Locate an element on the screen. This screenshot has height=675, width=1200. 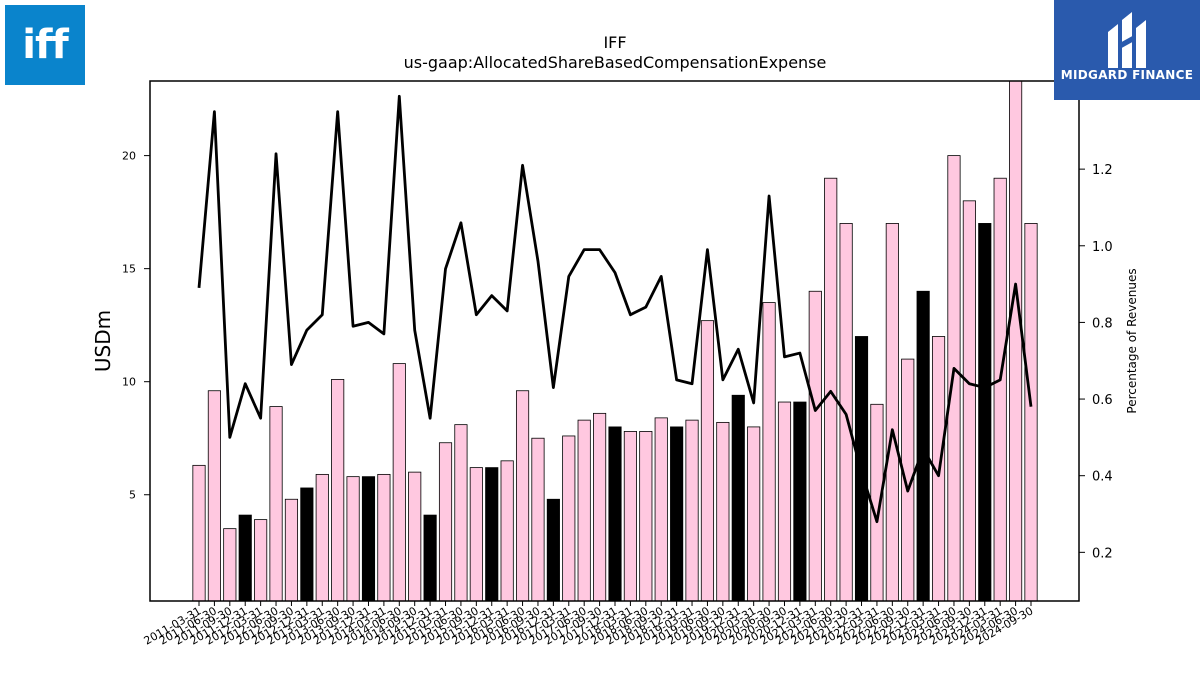
y2-tick-label: 0.2 is located at coordinates (1102, 553).